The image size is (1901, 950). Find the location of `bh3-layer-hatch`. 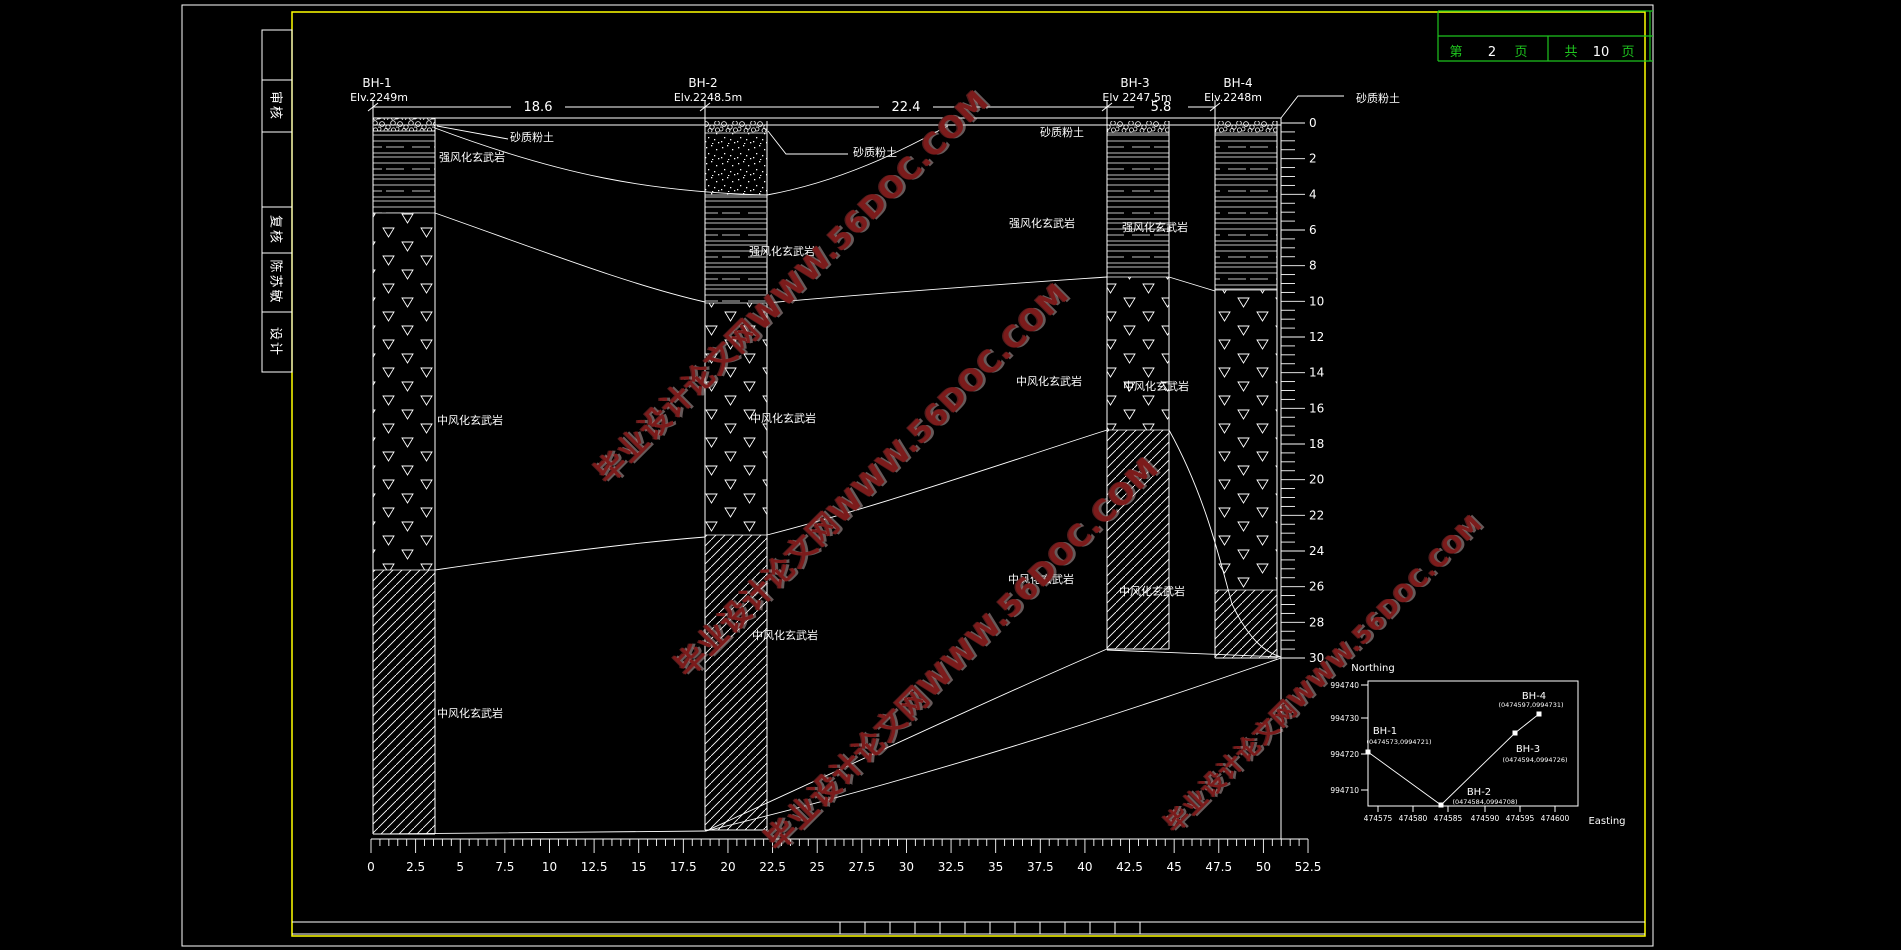

bh3-layer-hatch is located at coordinates (1138, 539).